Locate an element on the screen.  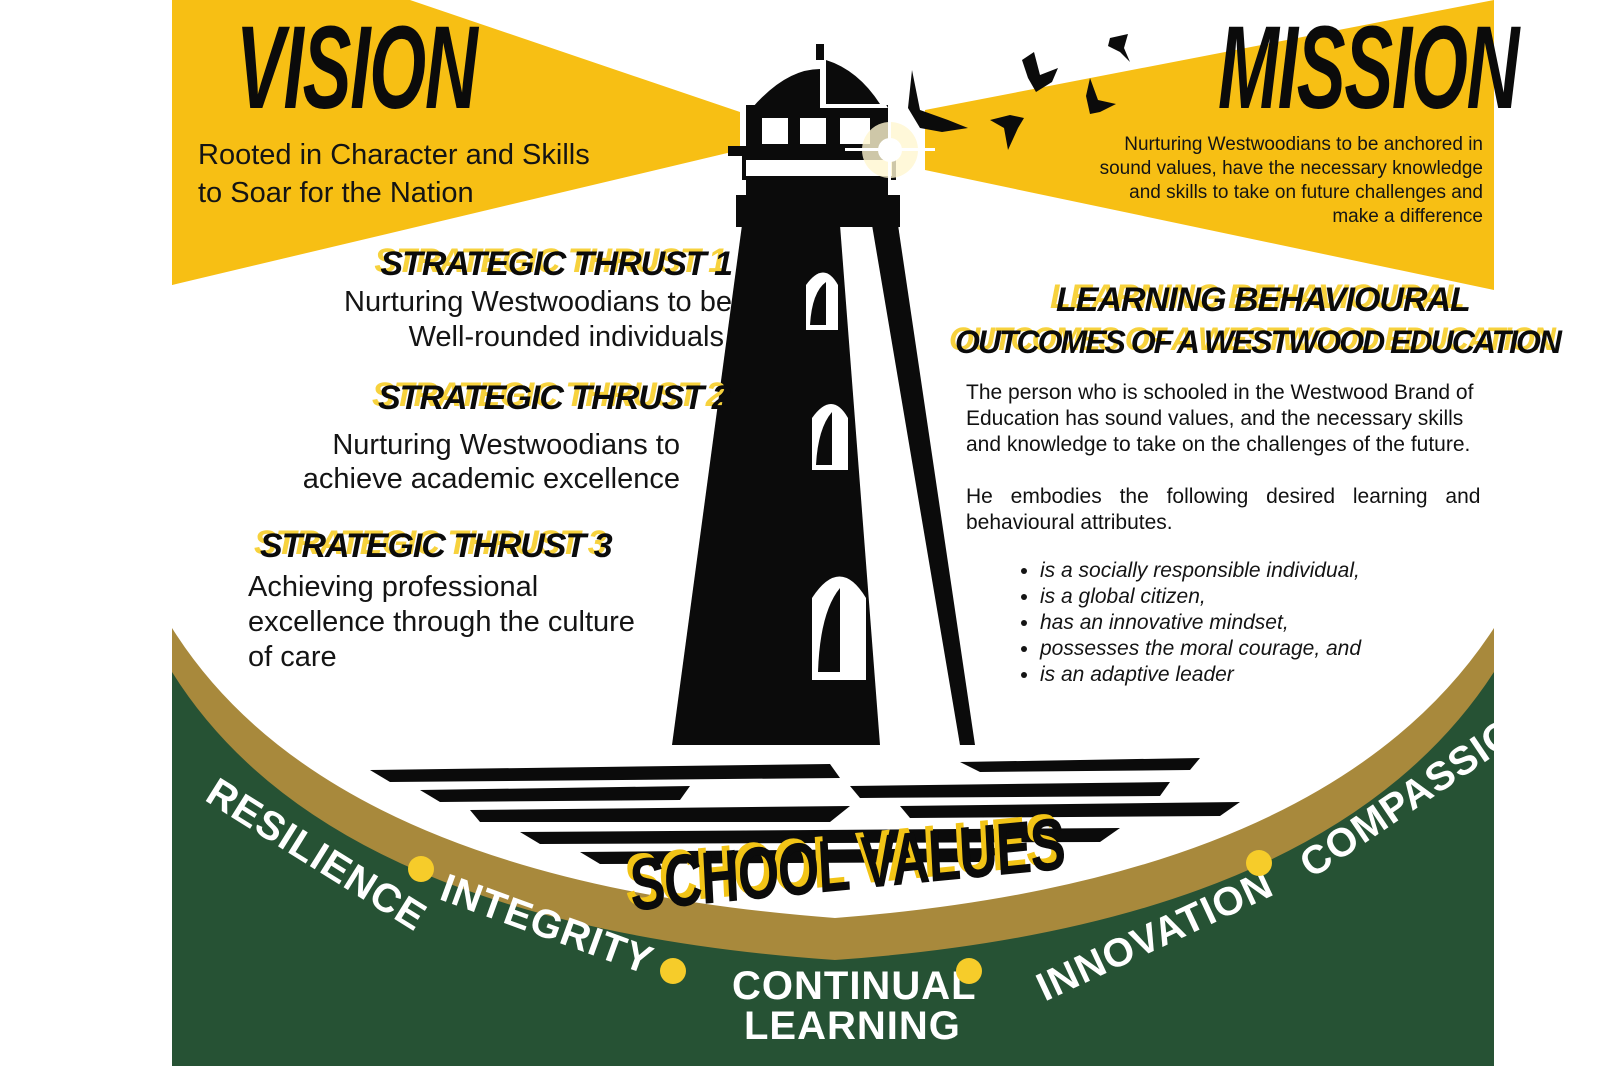
vision-beam-main is located at coordinates (456, 142).